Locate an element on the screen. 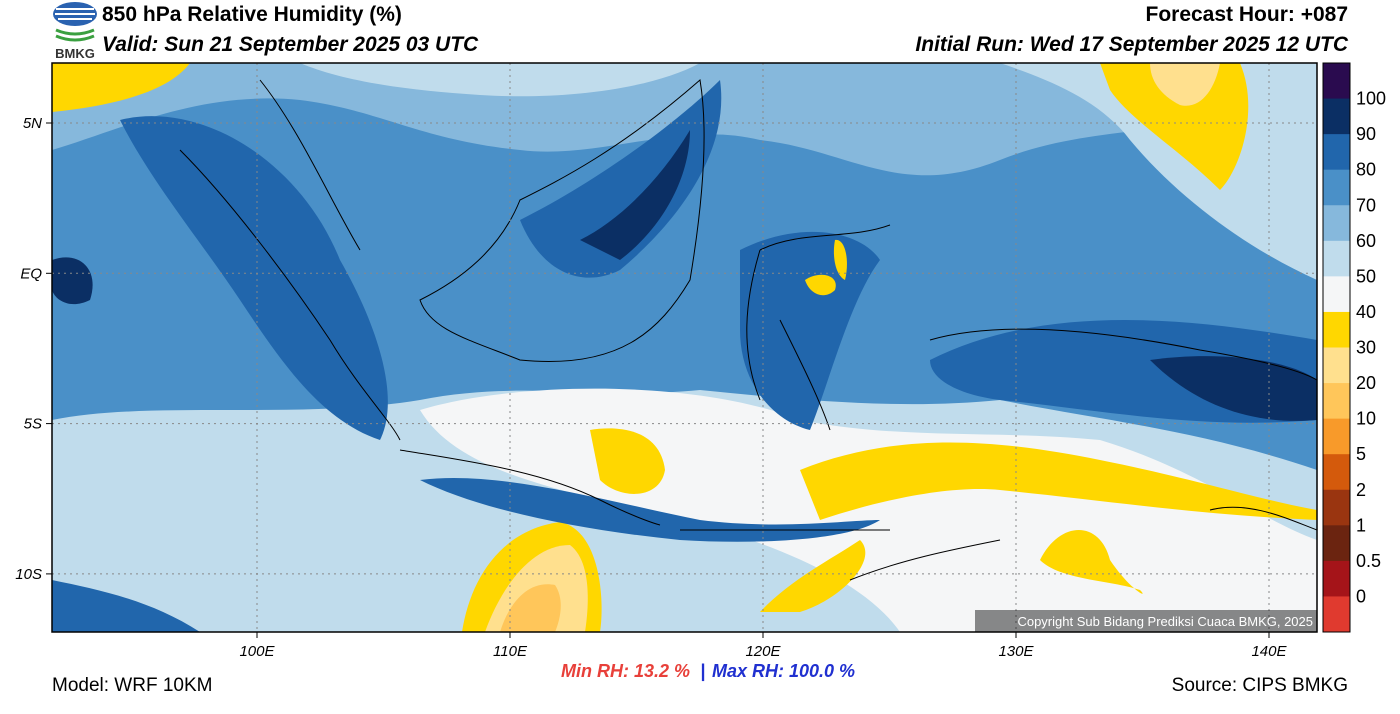 This screenshot has height=714, width=1400. colorbar-label: 80 is located at coordinates (1366, 170).